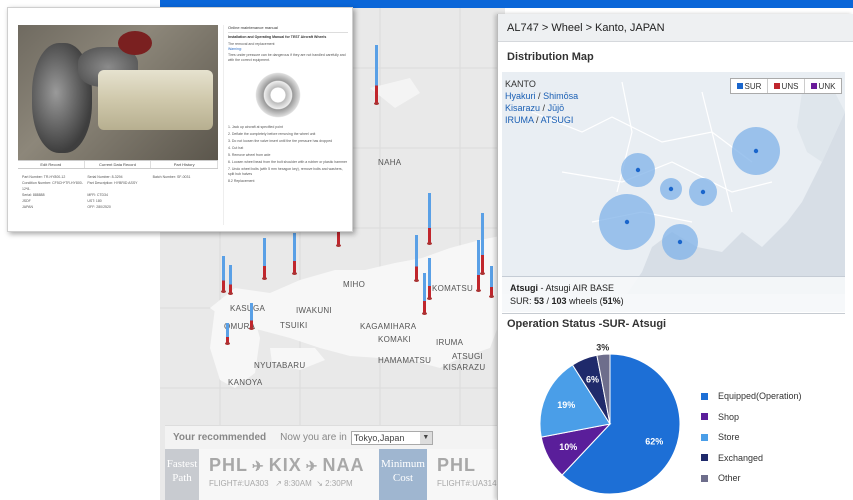  What do you see at coordinates (673, 313) in the screenshot?
I see `section-divider` at bounding box center [673, 313].